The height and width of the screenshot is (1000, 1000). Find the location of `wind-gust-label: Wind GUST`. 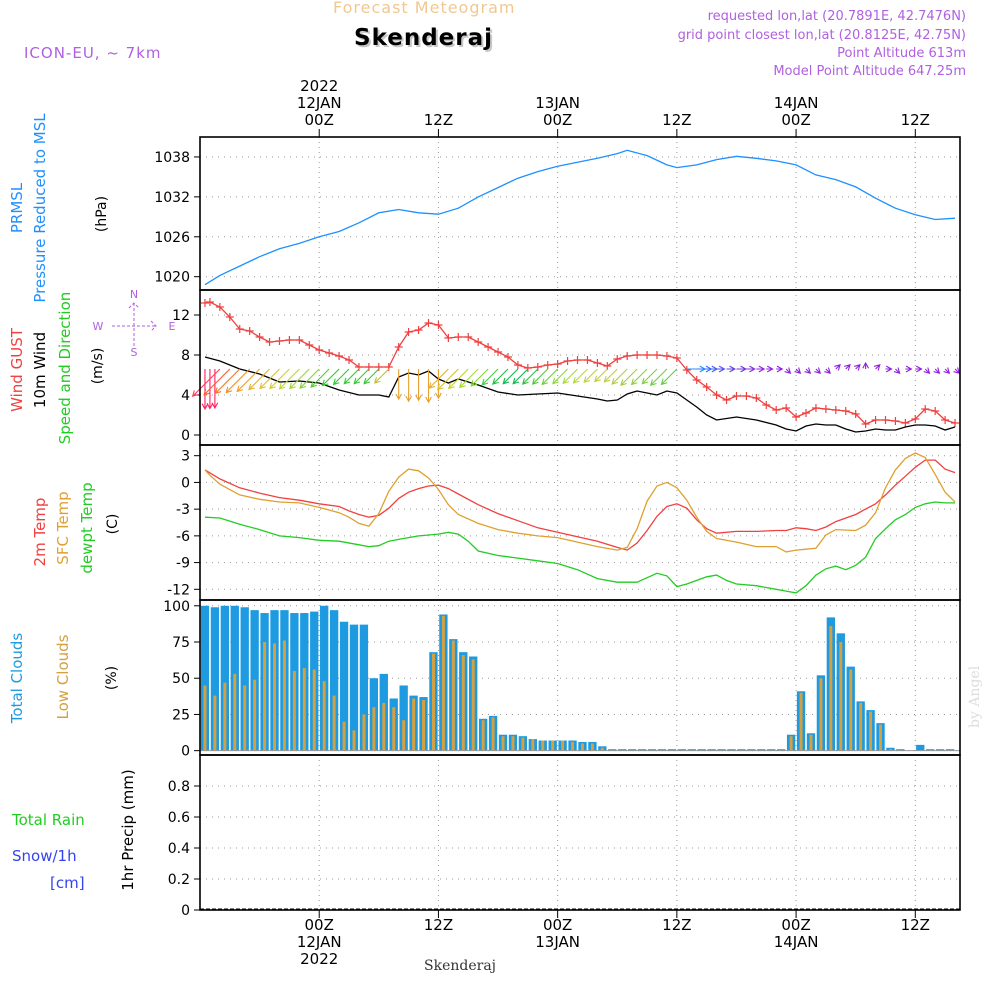

wind-gust-label: Wind GUST is located at coordinates (17, 369).